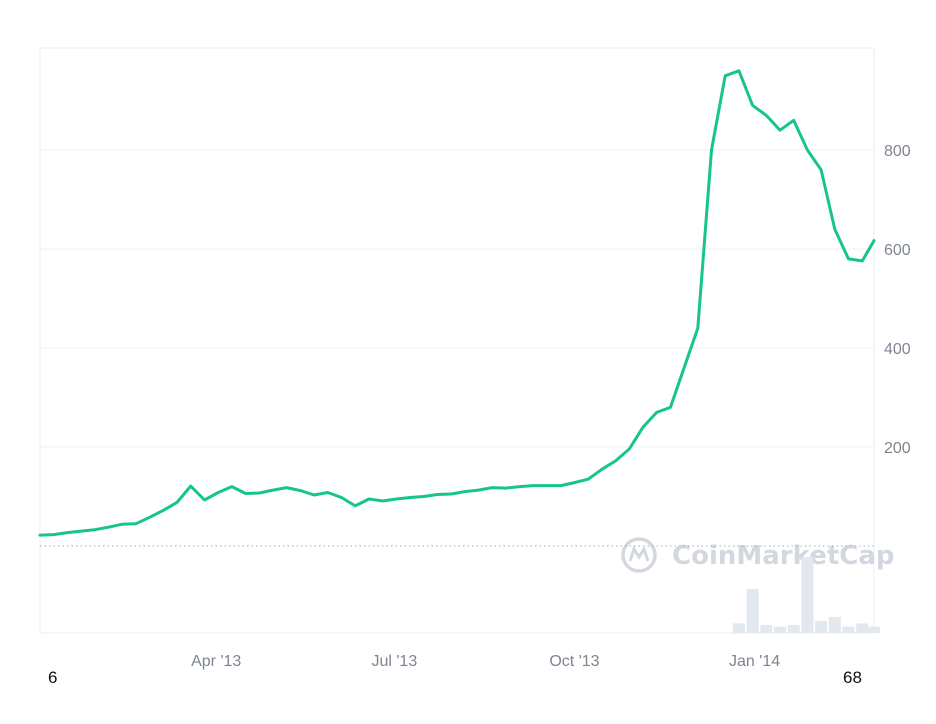 This screenshot has height=724, width=936. Describe the element at coordinates (758, 555) in the screenshot. I see `coinmarketcap-watermark: CoinMarketCap` at that location.